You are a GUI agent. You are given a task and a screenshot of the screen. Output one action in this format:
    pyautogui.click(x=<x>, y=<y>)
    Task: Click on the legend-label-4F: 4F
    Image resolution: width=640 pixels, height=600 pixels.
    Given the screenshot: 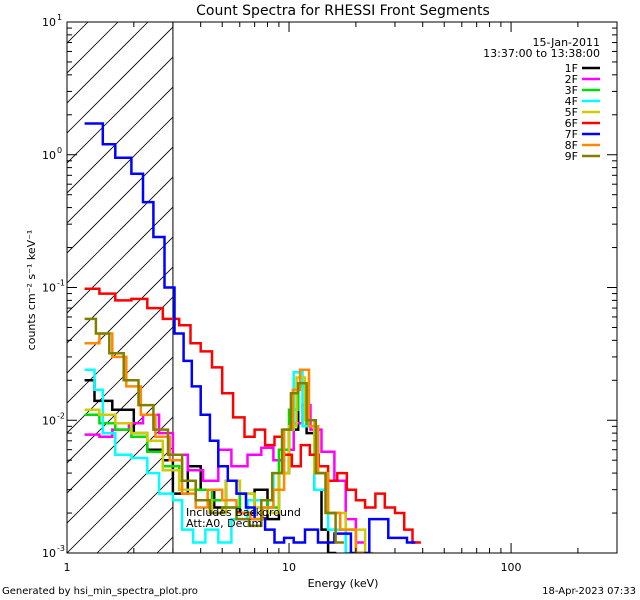 What is the action you would take?
    pyautogui.click(x=571, y=101)
    